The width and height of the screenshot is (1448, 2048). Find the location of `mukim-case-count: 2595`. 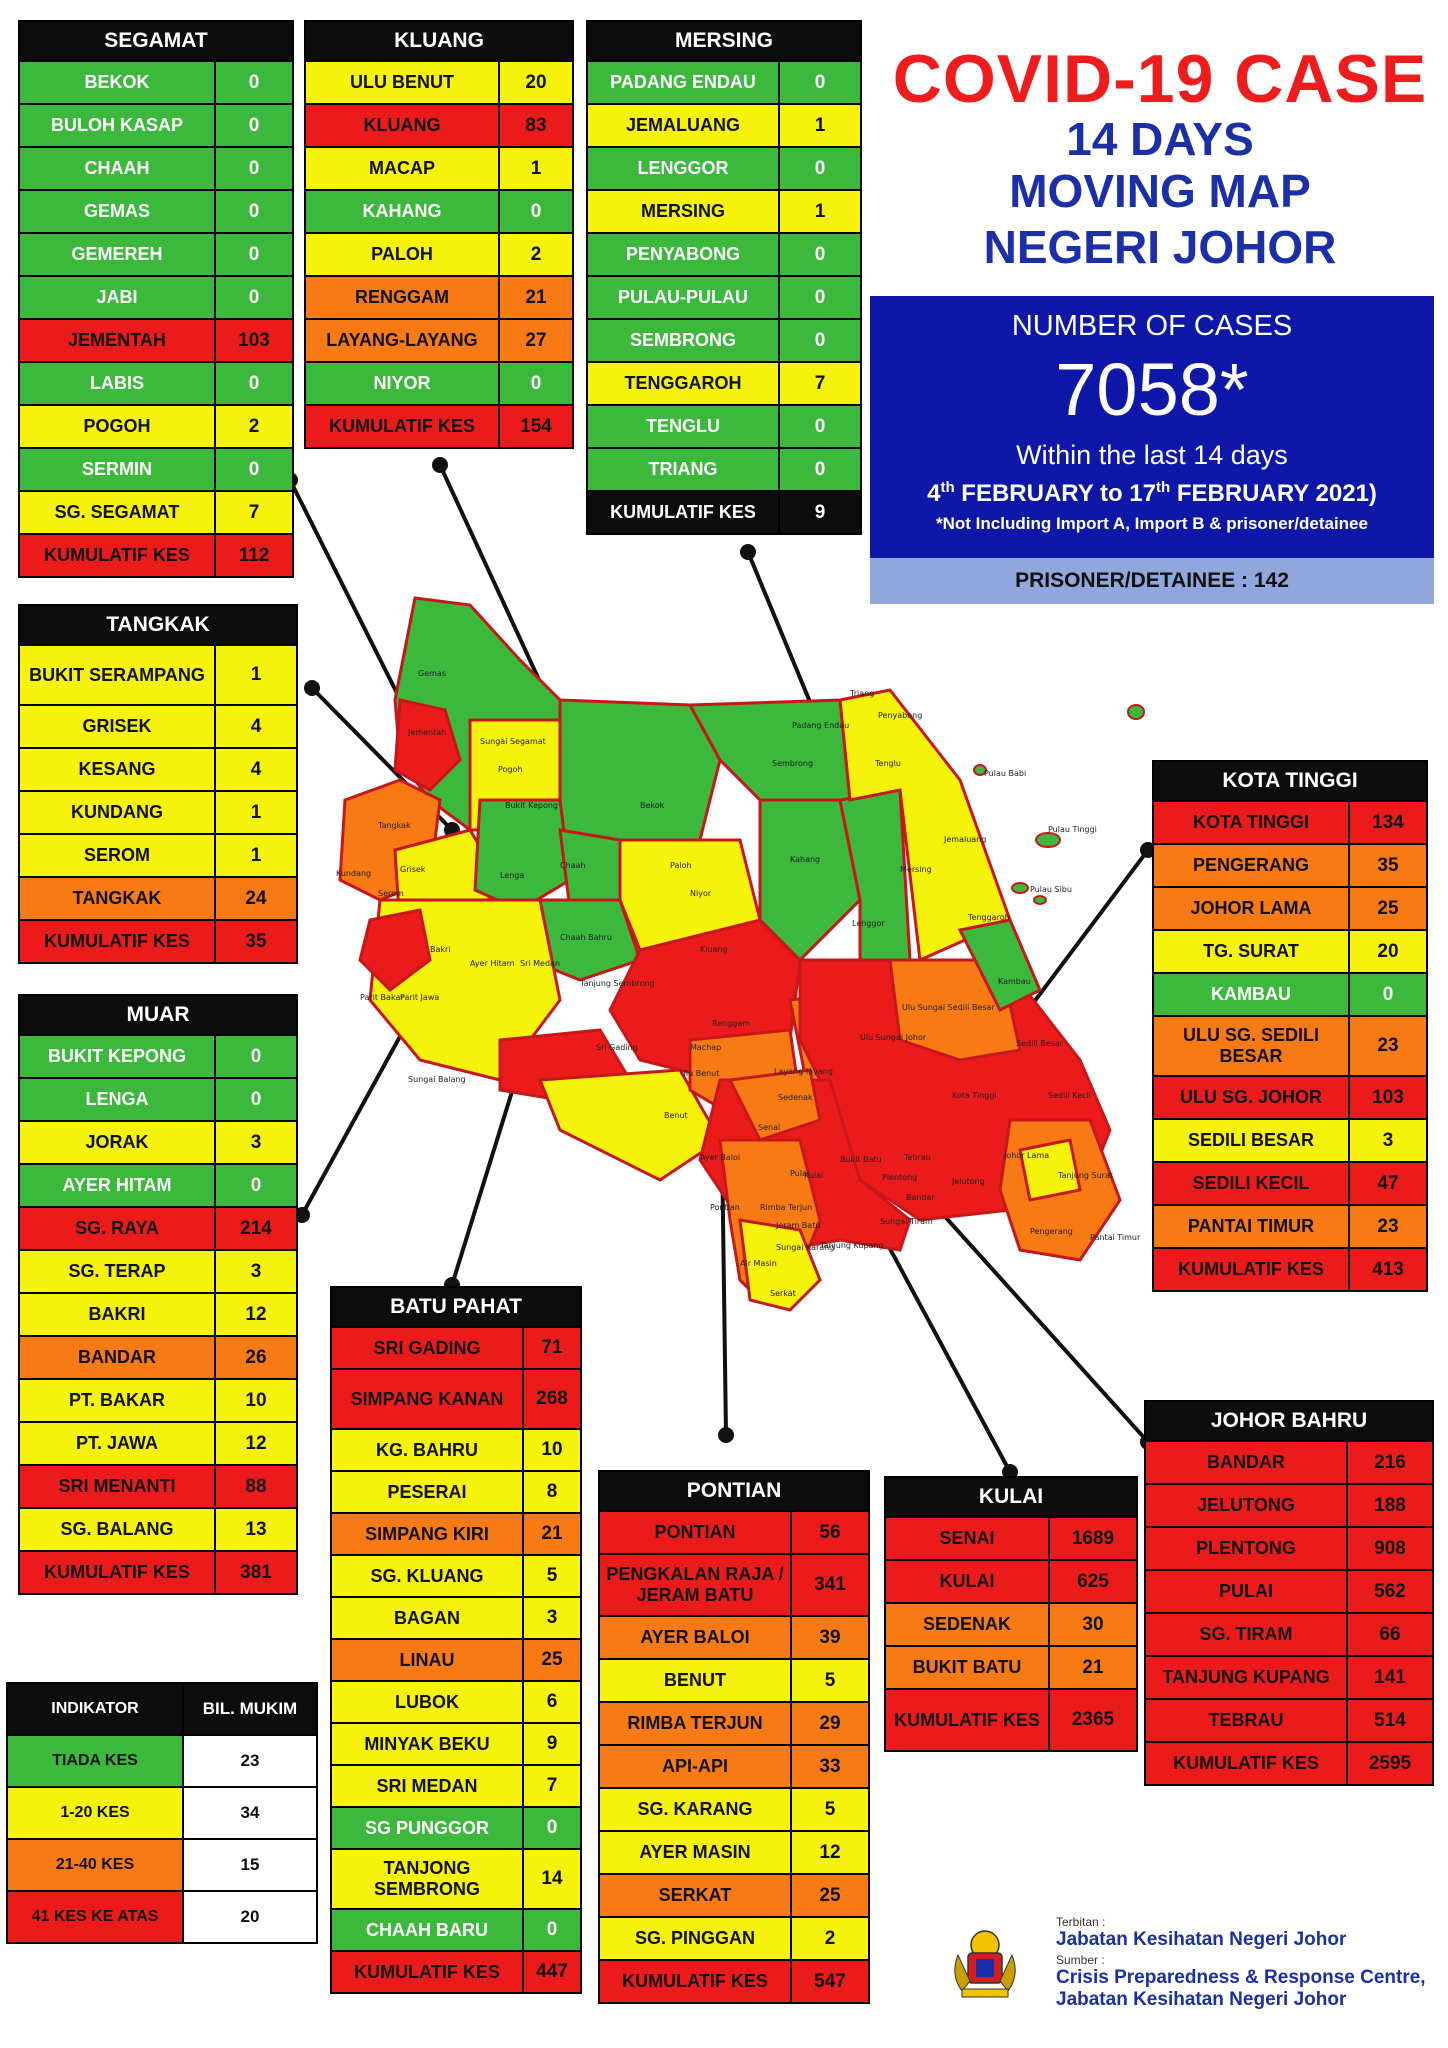

mukim-case-count: 2595 is located at coordinates (1390, 1763).